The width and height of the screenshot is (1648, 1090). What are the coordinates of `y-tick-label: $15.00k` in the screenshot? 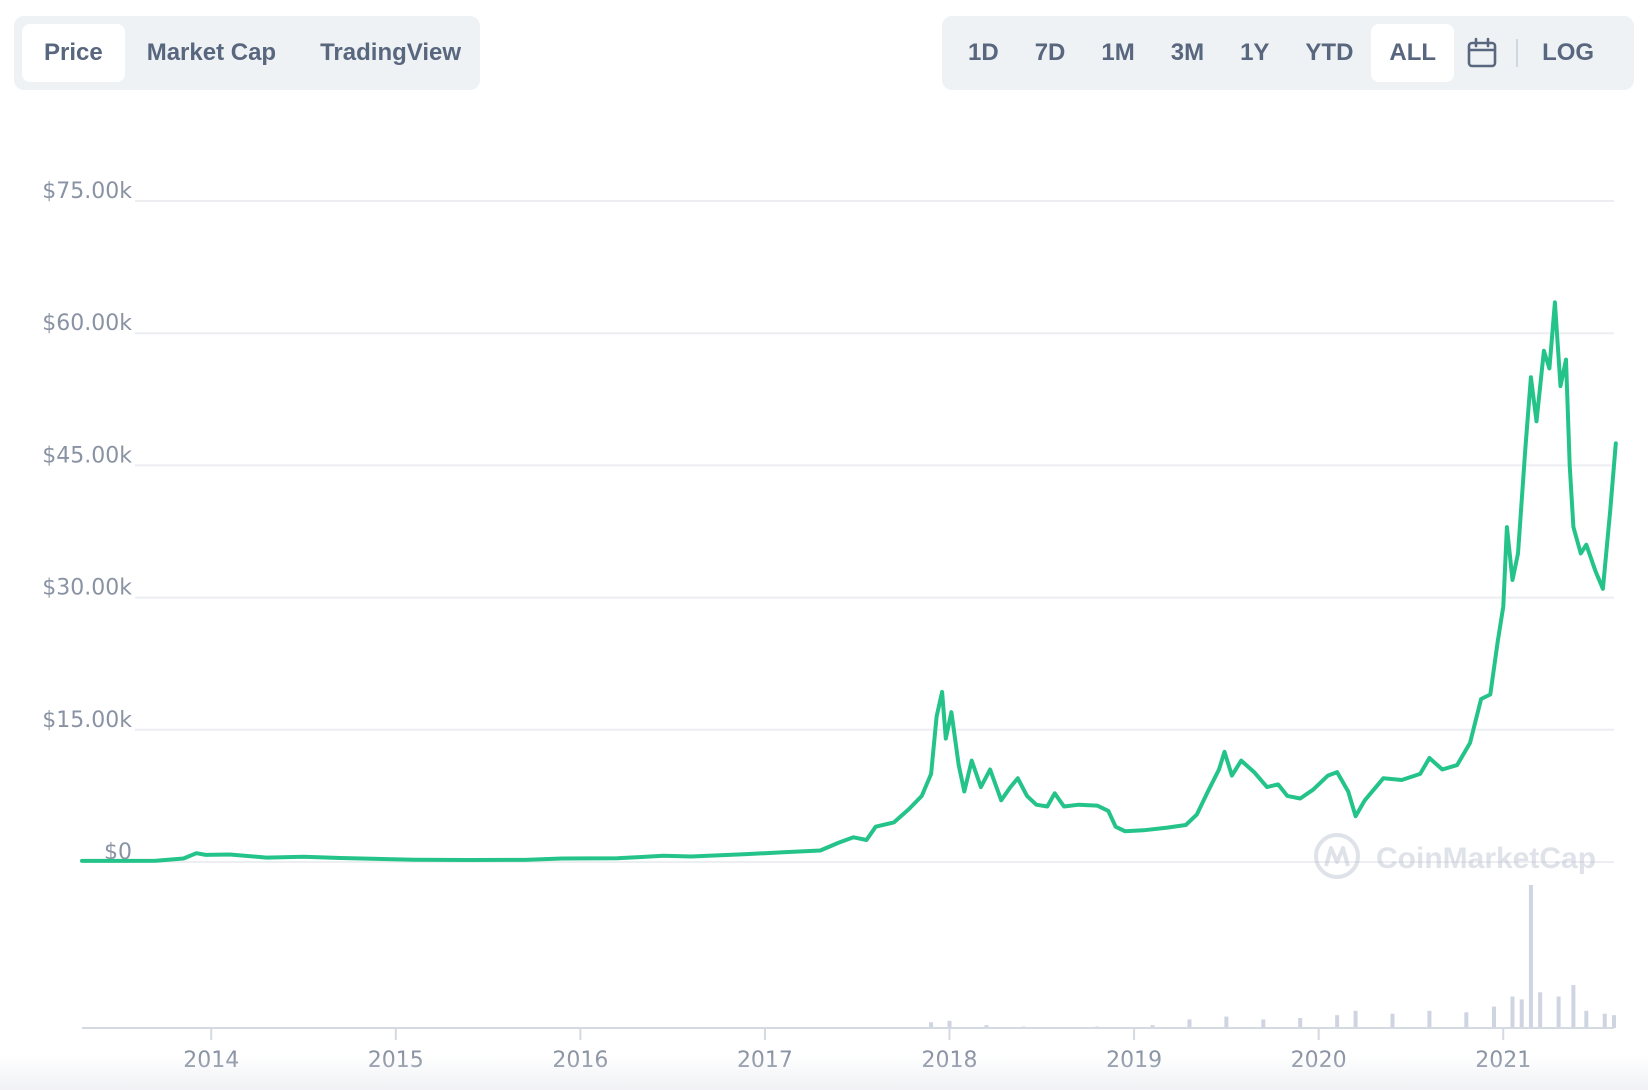 It's located at (87, 720).